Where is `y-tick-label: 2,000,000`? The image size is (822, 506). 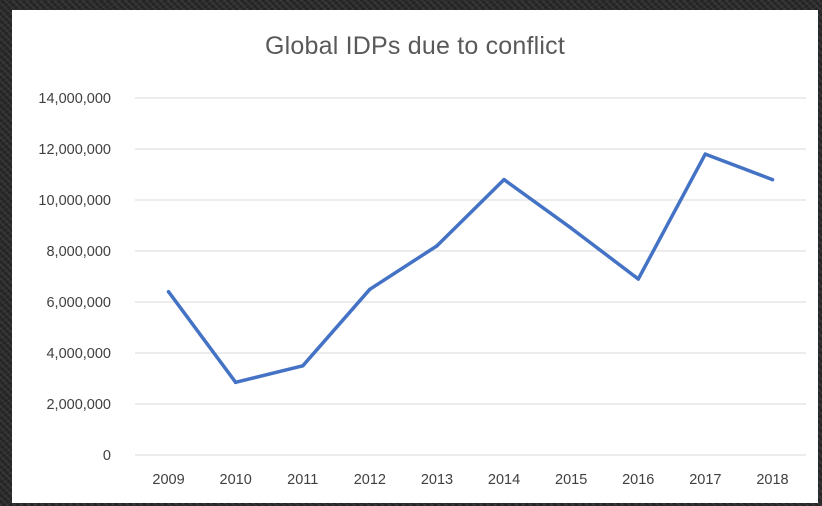 y-tick-label: 2,000,000 is located at coordinates (78, 405).